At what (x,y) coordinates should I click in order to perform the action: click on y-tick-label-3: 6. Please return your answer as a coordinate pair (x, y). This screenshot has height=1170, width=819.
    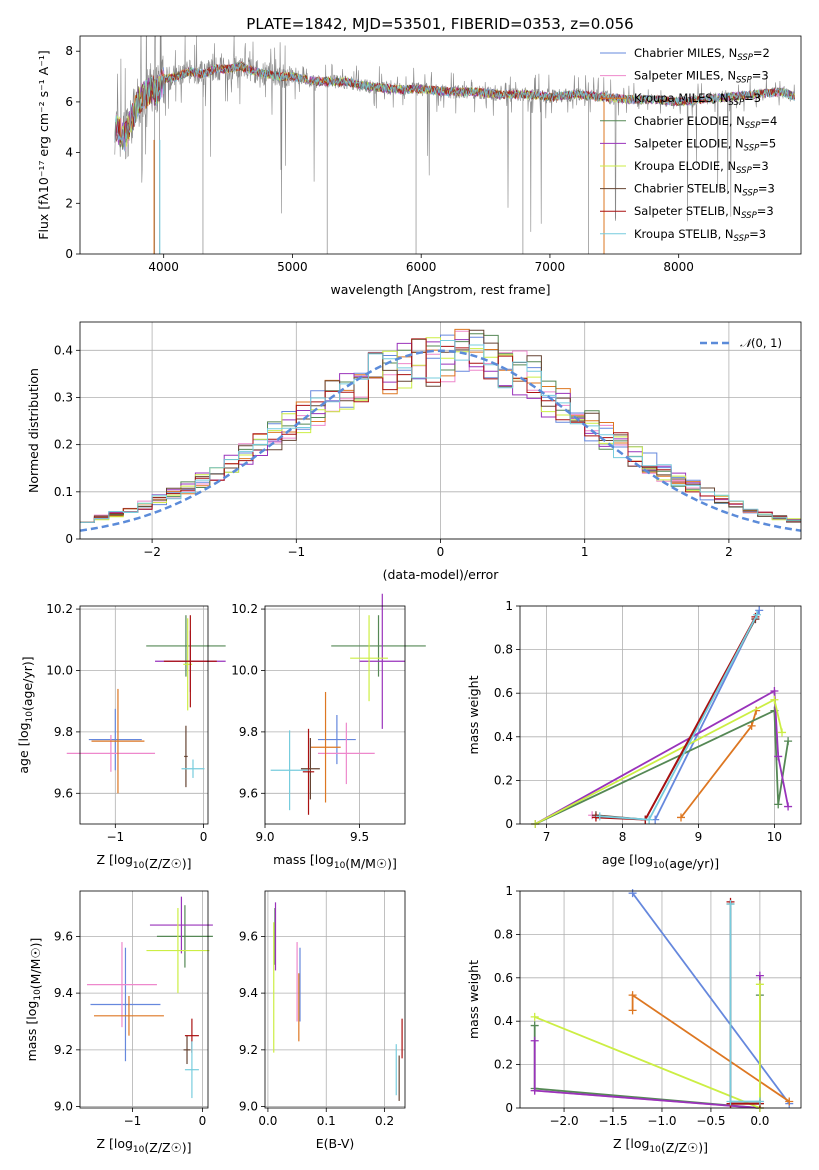
    Looking at the image, I should click on (69, 102).